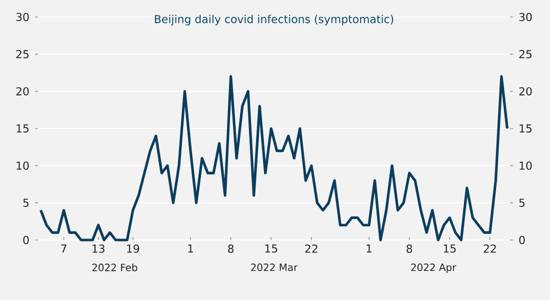 This screenshot has height=300, width=550. I want to click on x-tick-label: 13, so click(98, 248).